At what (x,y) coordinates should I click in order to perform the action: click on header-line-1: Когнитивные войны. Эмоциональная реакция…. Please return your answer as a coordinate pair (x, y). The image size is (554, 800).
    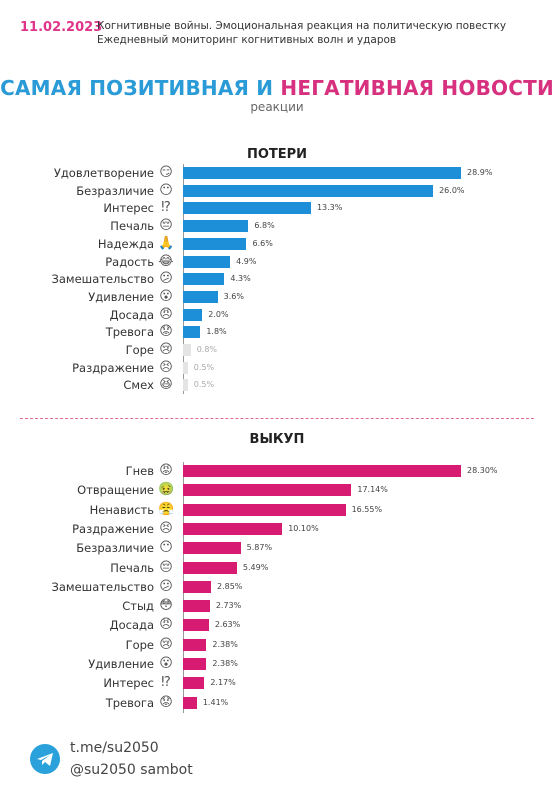
    Looking at the image, I should click on (301, 26).